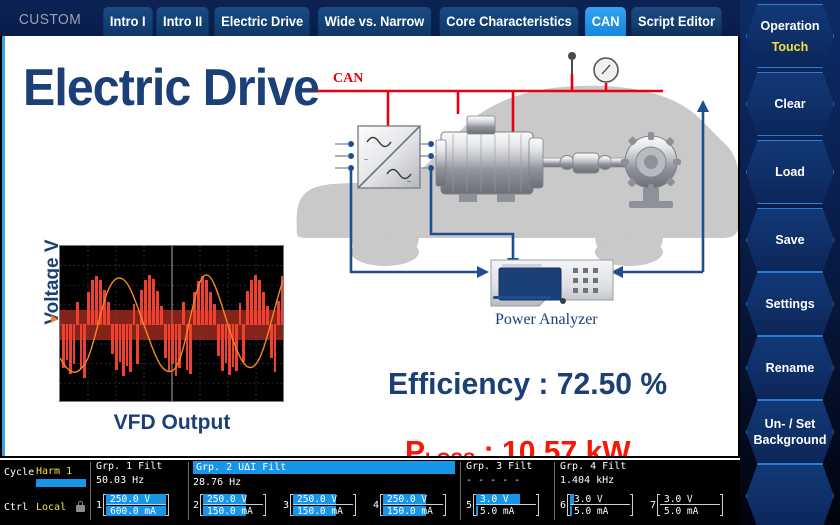  I want to click on channel-5: 5 3.0 V 5.0 mA, so click(503, 505).